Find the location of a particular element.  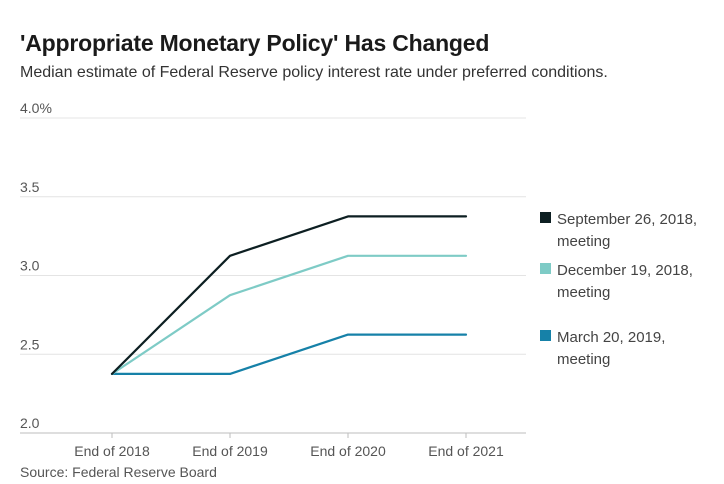

source-note: Source: Federal Reserve Board is located at coordinates (118, 472).